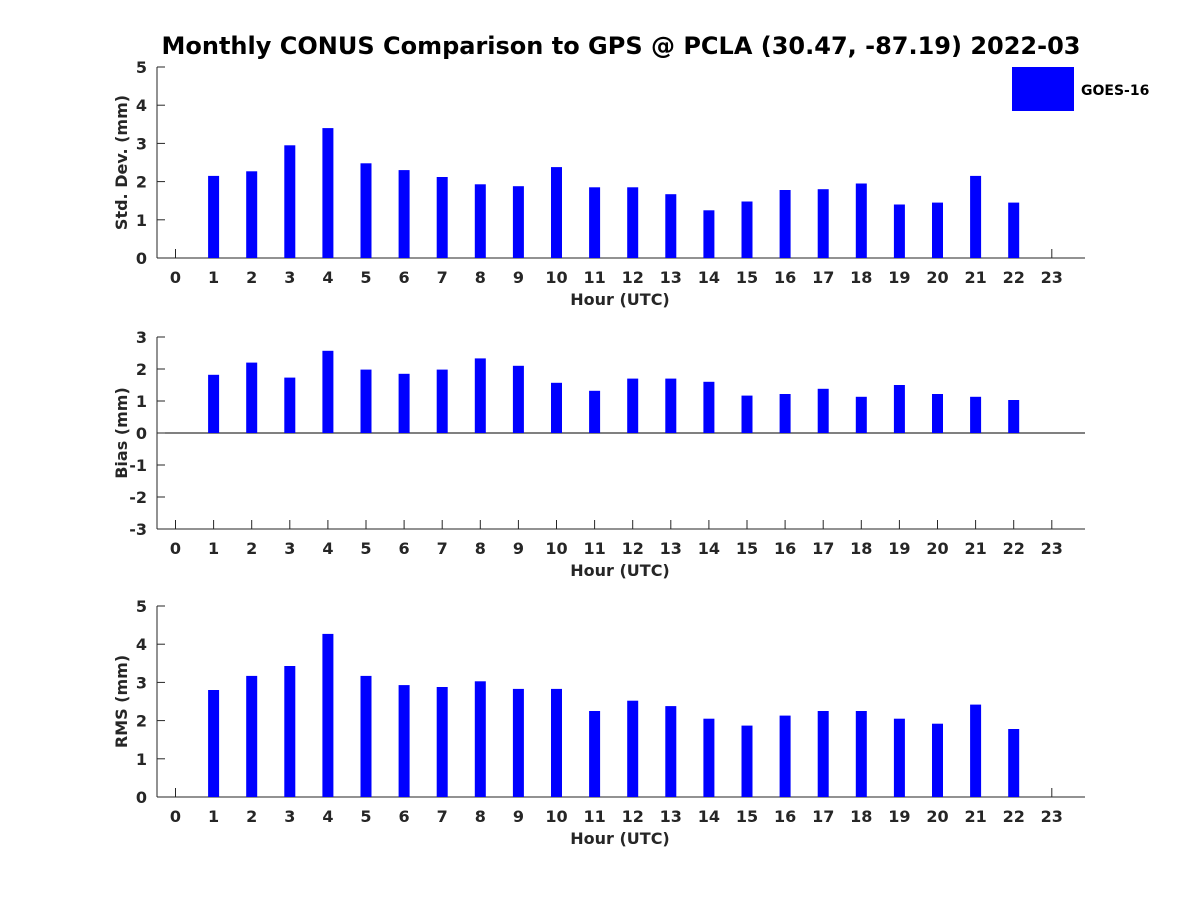 The image size is (1200, 900). What do you see at coordinates (141, 606) in the screenshot?
I see `y-tick-label: 5` at bounding box center [141, 606].